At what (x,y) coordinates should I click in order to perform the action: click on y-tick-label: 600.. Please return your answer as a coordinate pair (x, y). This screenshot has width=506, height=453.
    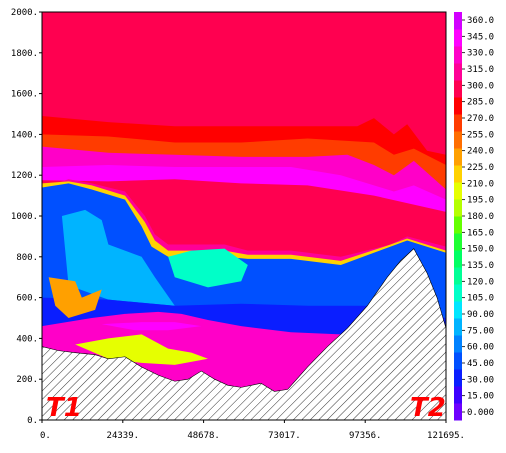
    Looking at the image, I should click on (27, 299).